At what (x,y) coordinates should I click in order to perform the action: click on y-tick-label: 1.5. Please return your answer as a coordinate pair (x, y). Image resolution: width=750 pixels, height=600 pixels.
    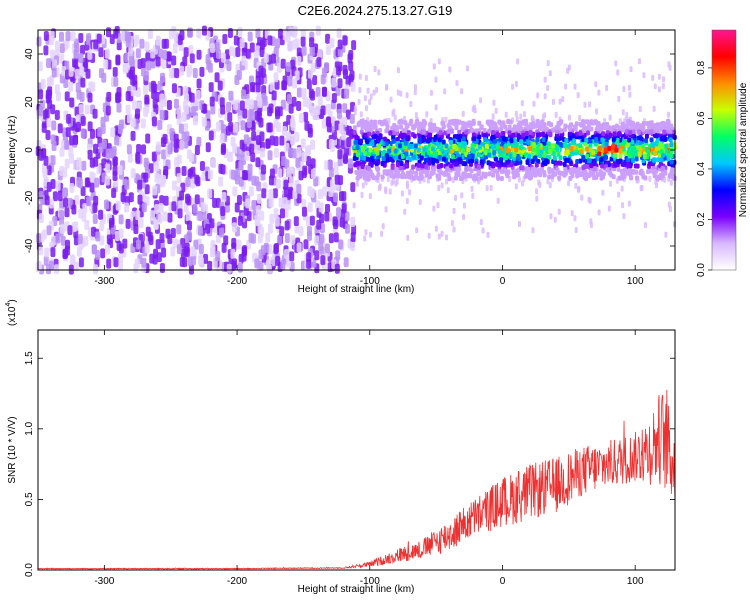
    Looking at the image, I should click on (29, 358).